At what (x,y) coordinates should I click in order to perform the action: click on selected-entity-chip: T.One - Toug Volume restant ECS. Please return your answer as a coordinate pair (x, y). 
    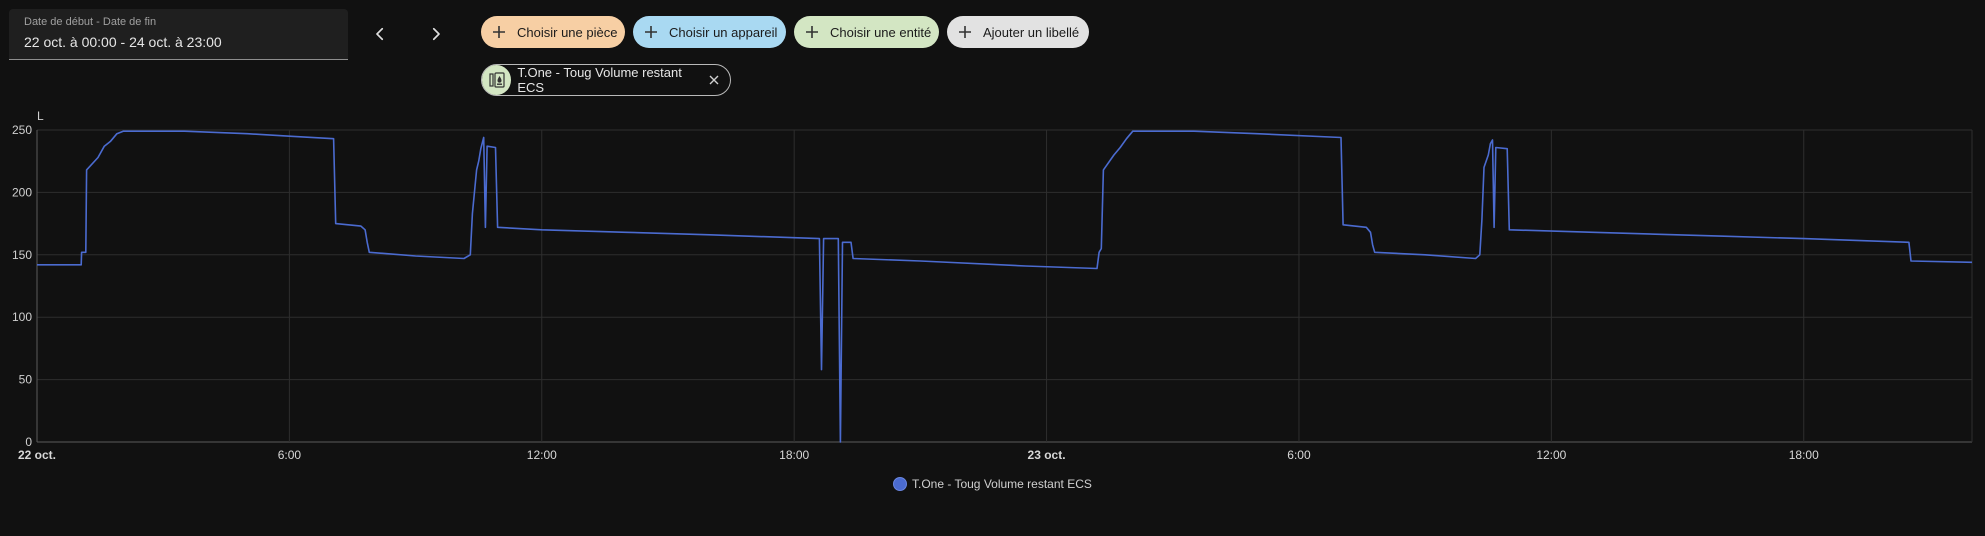
    Looking at the image, I should click on (606, 80).